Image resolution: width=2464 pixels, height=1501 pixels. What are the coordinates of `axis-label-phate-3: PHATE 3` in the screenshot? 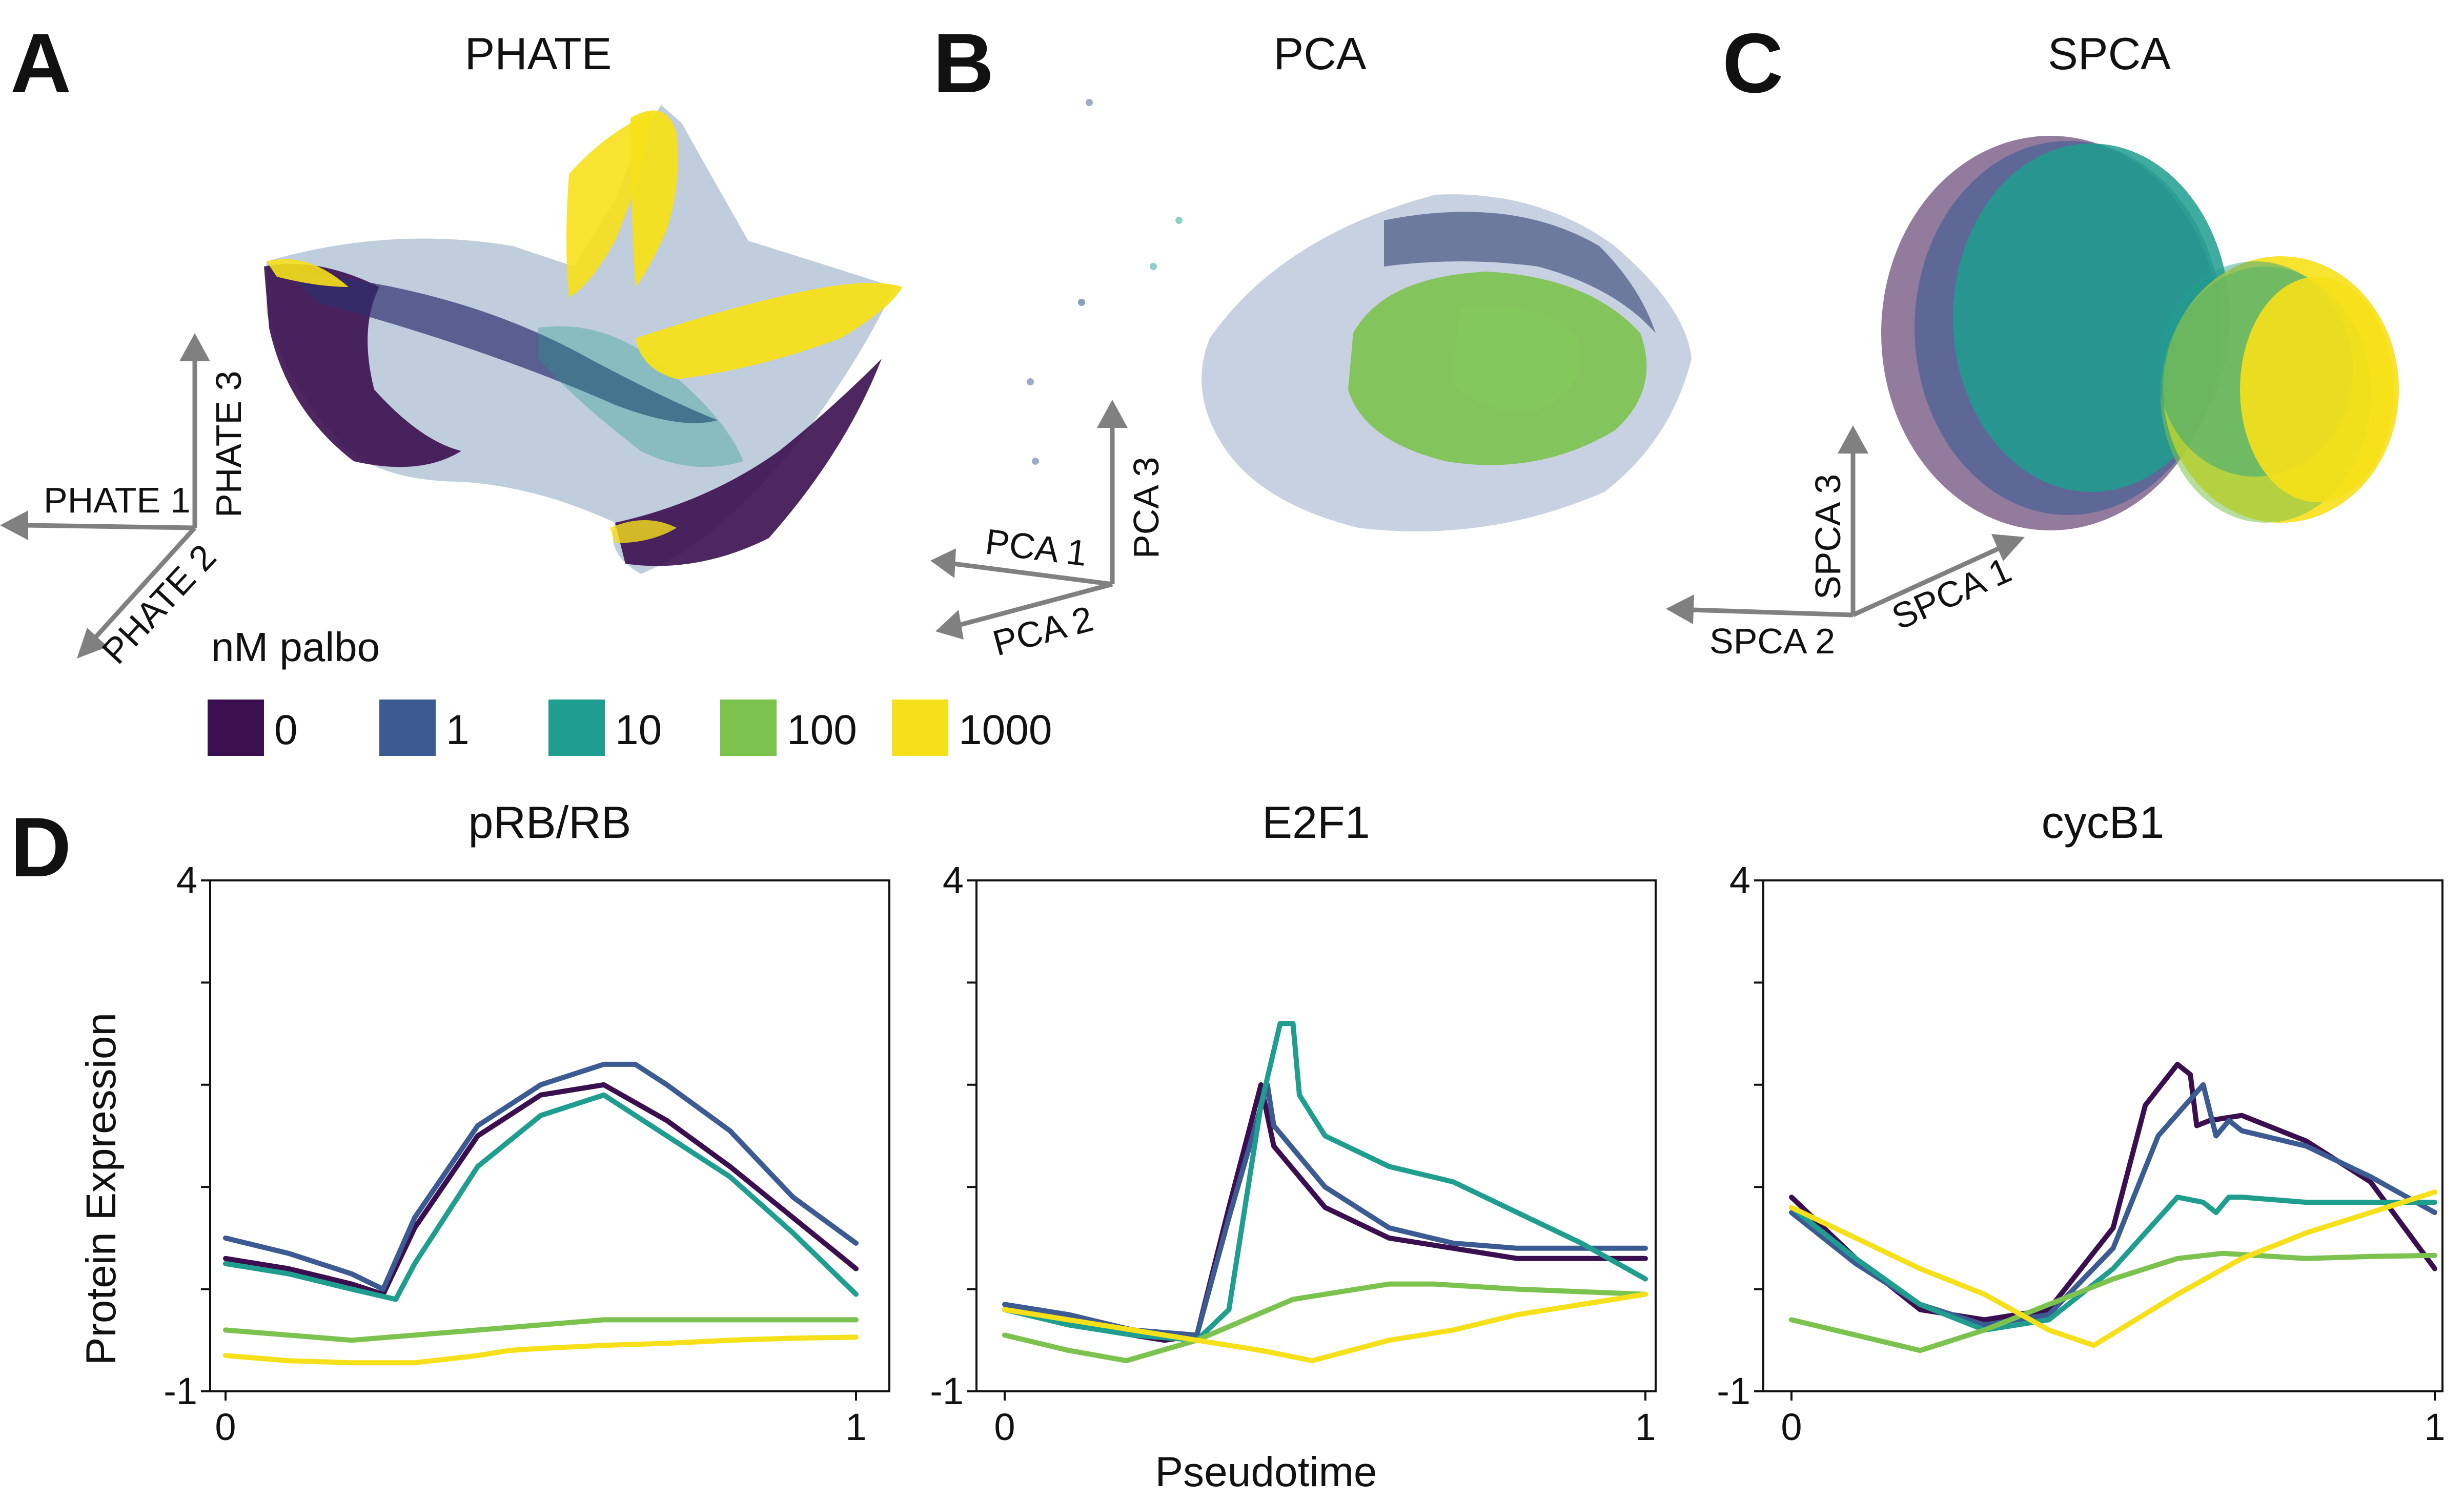 It's located at (229, 445).